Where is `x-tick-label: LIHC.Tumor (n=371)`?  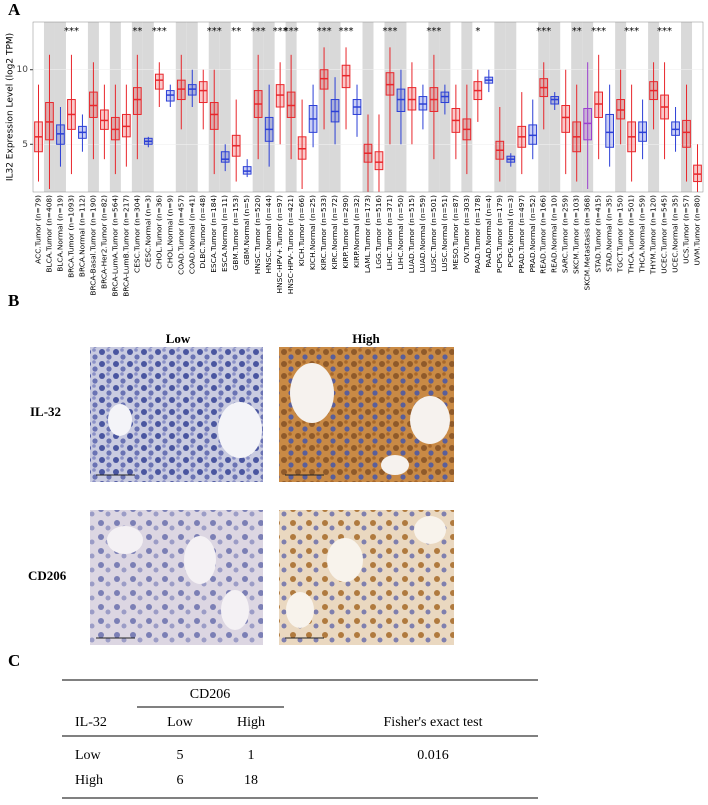 x-tick-label: LIHC.Tumor (n=371) is located at coordinates (389, 232).